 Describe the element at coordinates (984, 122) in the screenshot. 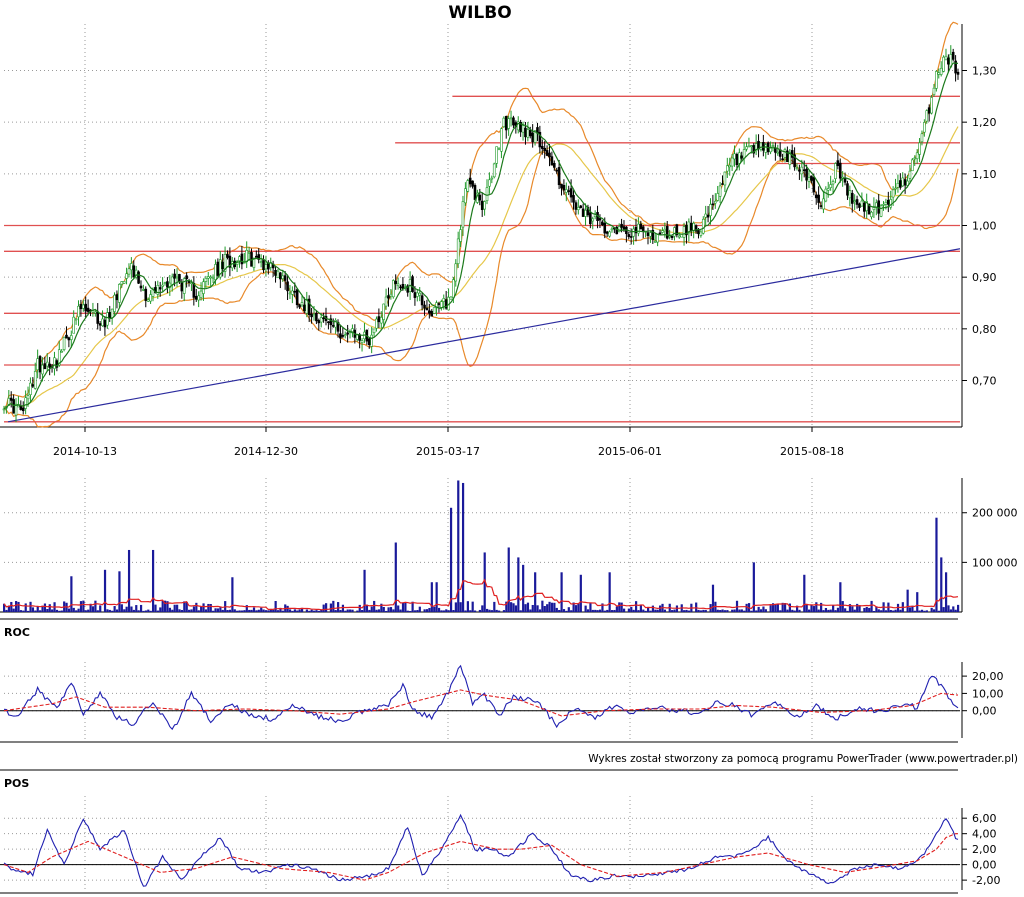

I see `price-y-tick-label: 1,20` at that location.